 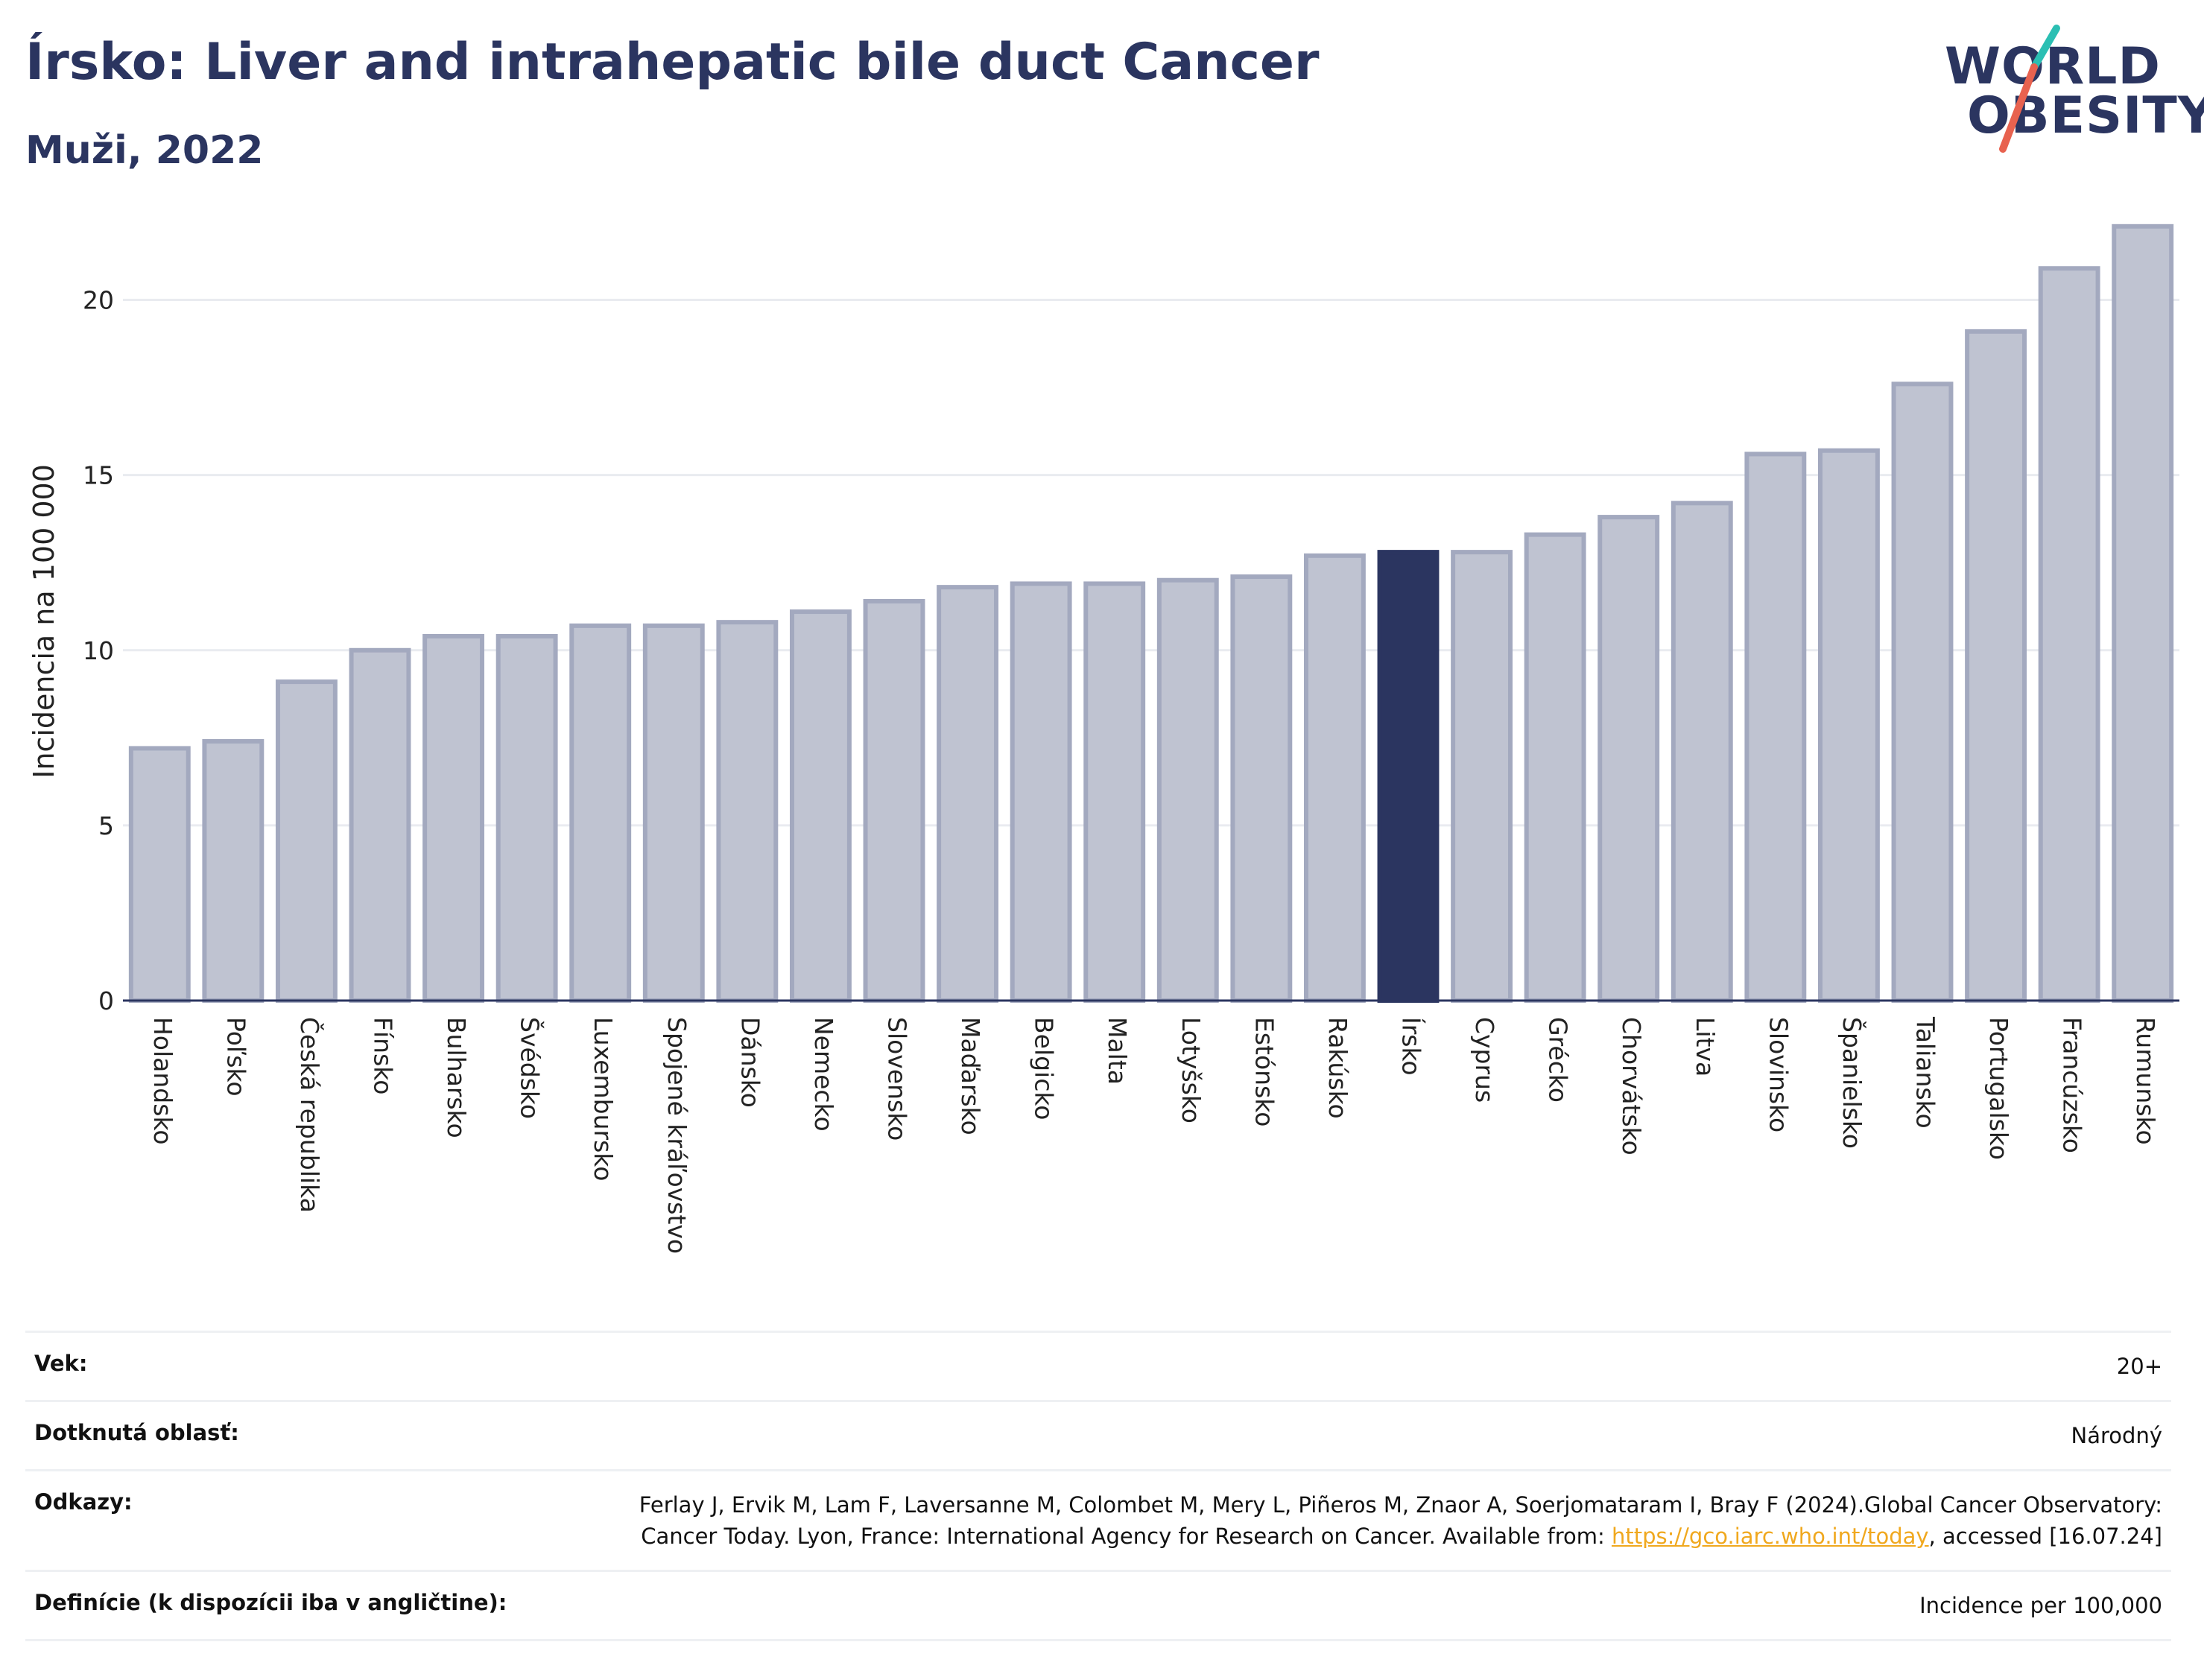 I want to click on bar-slovensko, so click(x=894, y=800).